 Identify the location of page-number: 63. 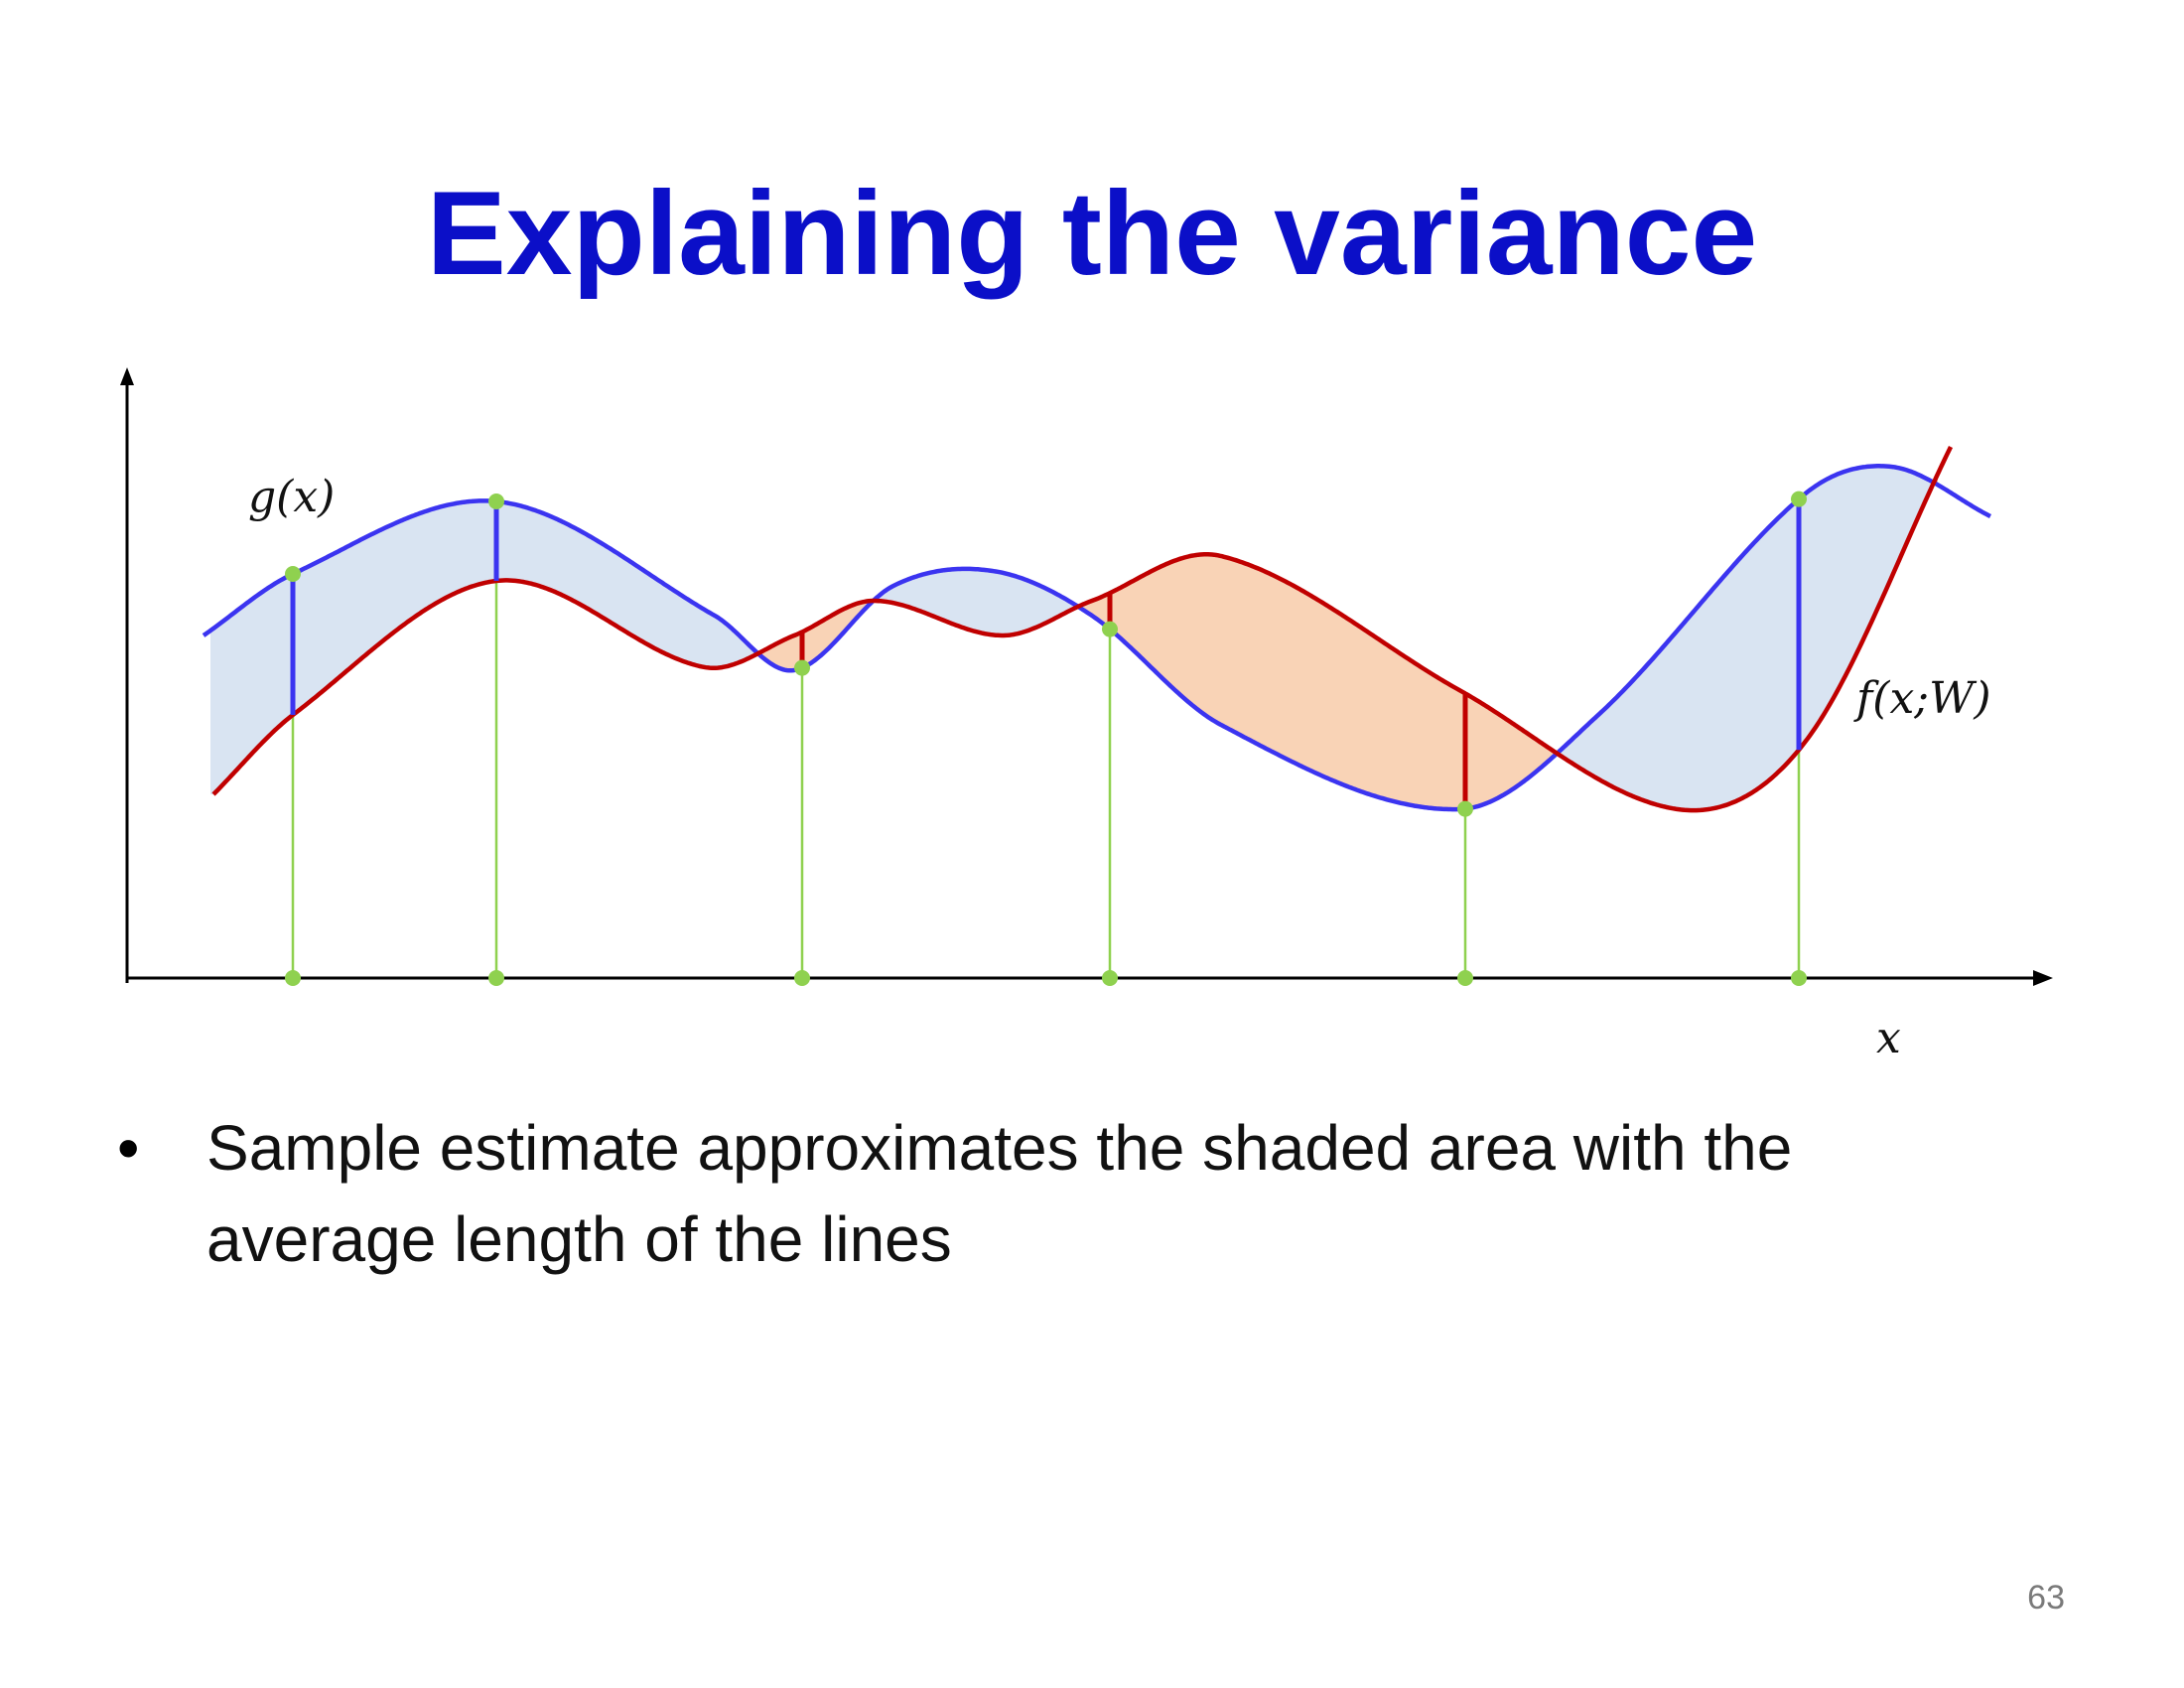
(2046, 1598).